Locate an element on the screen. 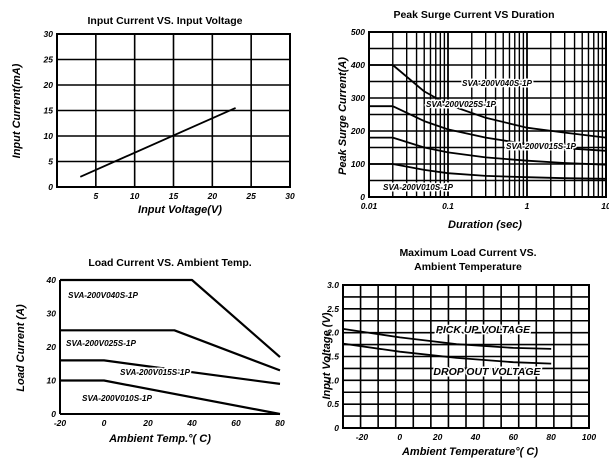 This screenshot has width=609, height=458. y-axis-label: Input Voltage (V) is located at coordinates (327, 355).